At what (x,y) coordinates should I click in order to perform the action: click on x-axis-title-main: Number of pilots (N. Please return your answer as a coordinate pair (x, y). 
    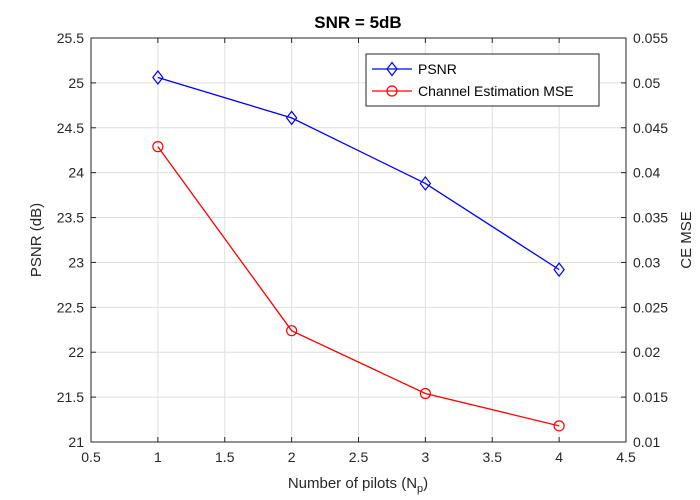
    Looking at the image, I should click on (352, 483).